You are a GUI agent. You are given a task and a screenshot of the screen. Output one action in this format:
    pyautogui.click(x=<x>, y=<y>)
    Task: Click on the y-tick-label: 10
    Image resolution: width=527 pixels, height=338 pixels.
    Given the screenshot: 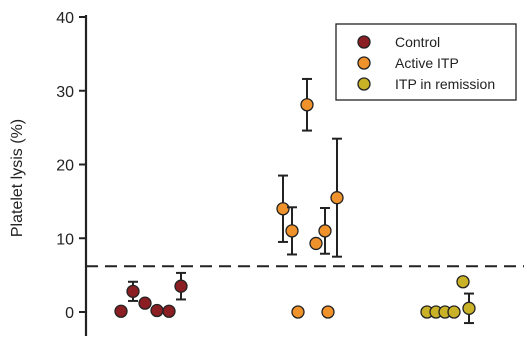 What is the action you would take?
    pyautogui.click(x=65, y=239)
    